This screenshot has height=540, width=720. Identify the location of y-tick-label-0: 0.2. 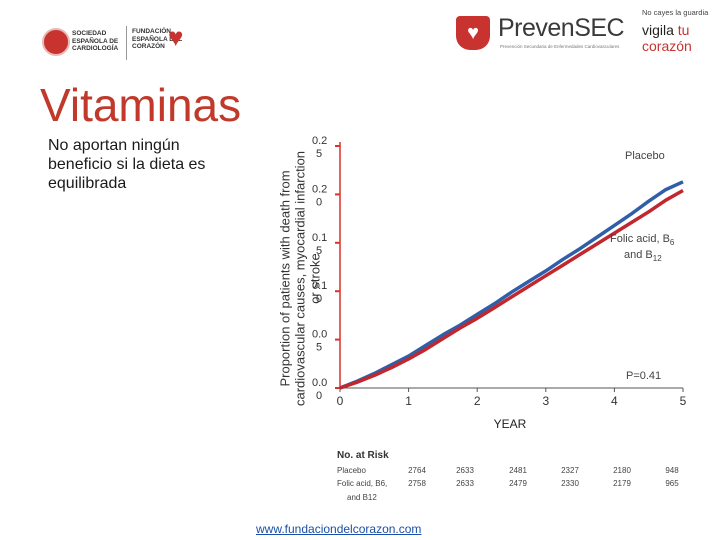
(319, 141).